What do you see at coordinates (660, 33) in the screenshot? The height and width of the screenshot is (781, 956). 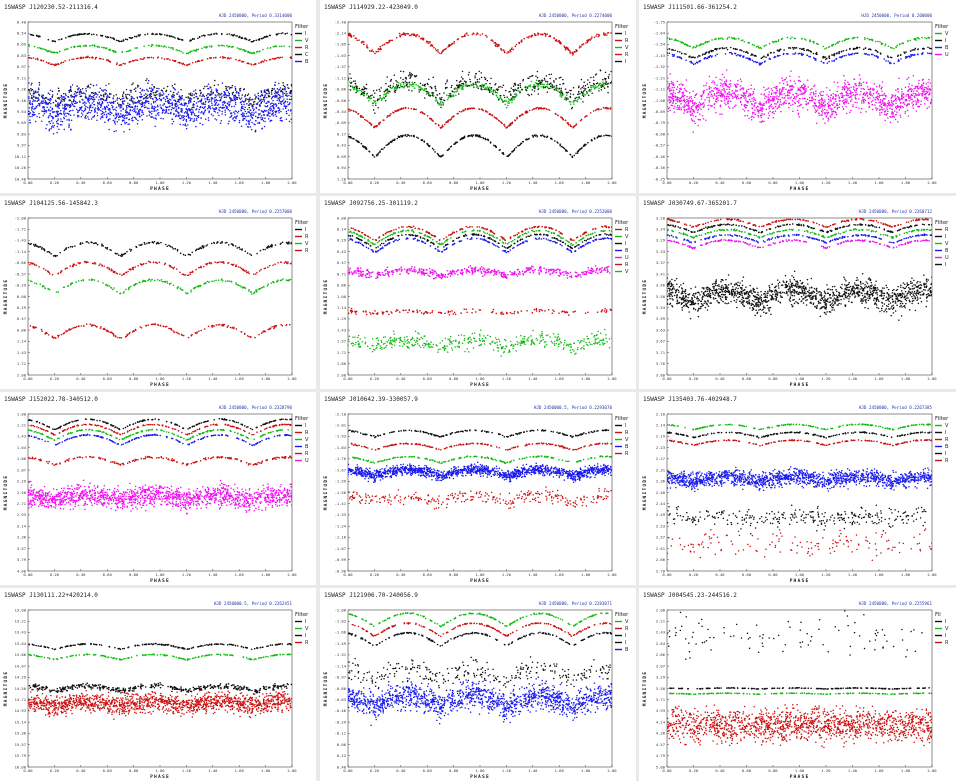 I see `y-tick-label: -1.64` at bounding box center [660, 33].